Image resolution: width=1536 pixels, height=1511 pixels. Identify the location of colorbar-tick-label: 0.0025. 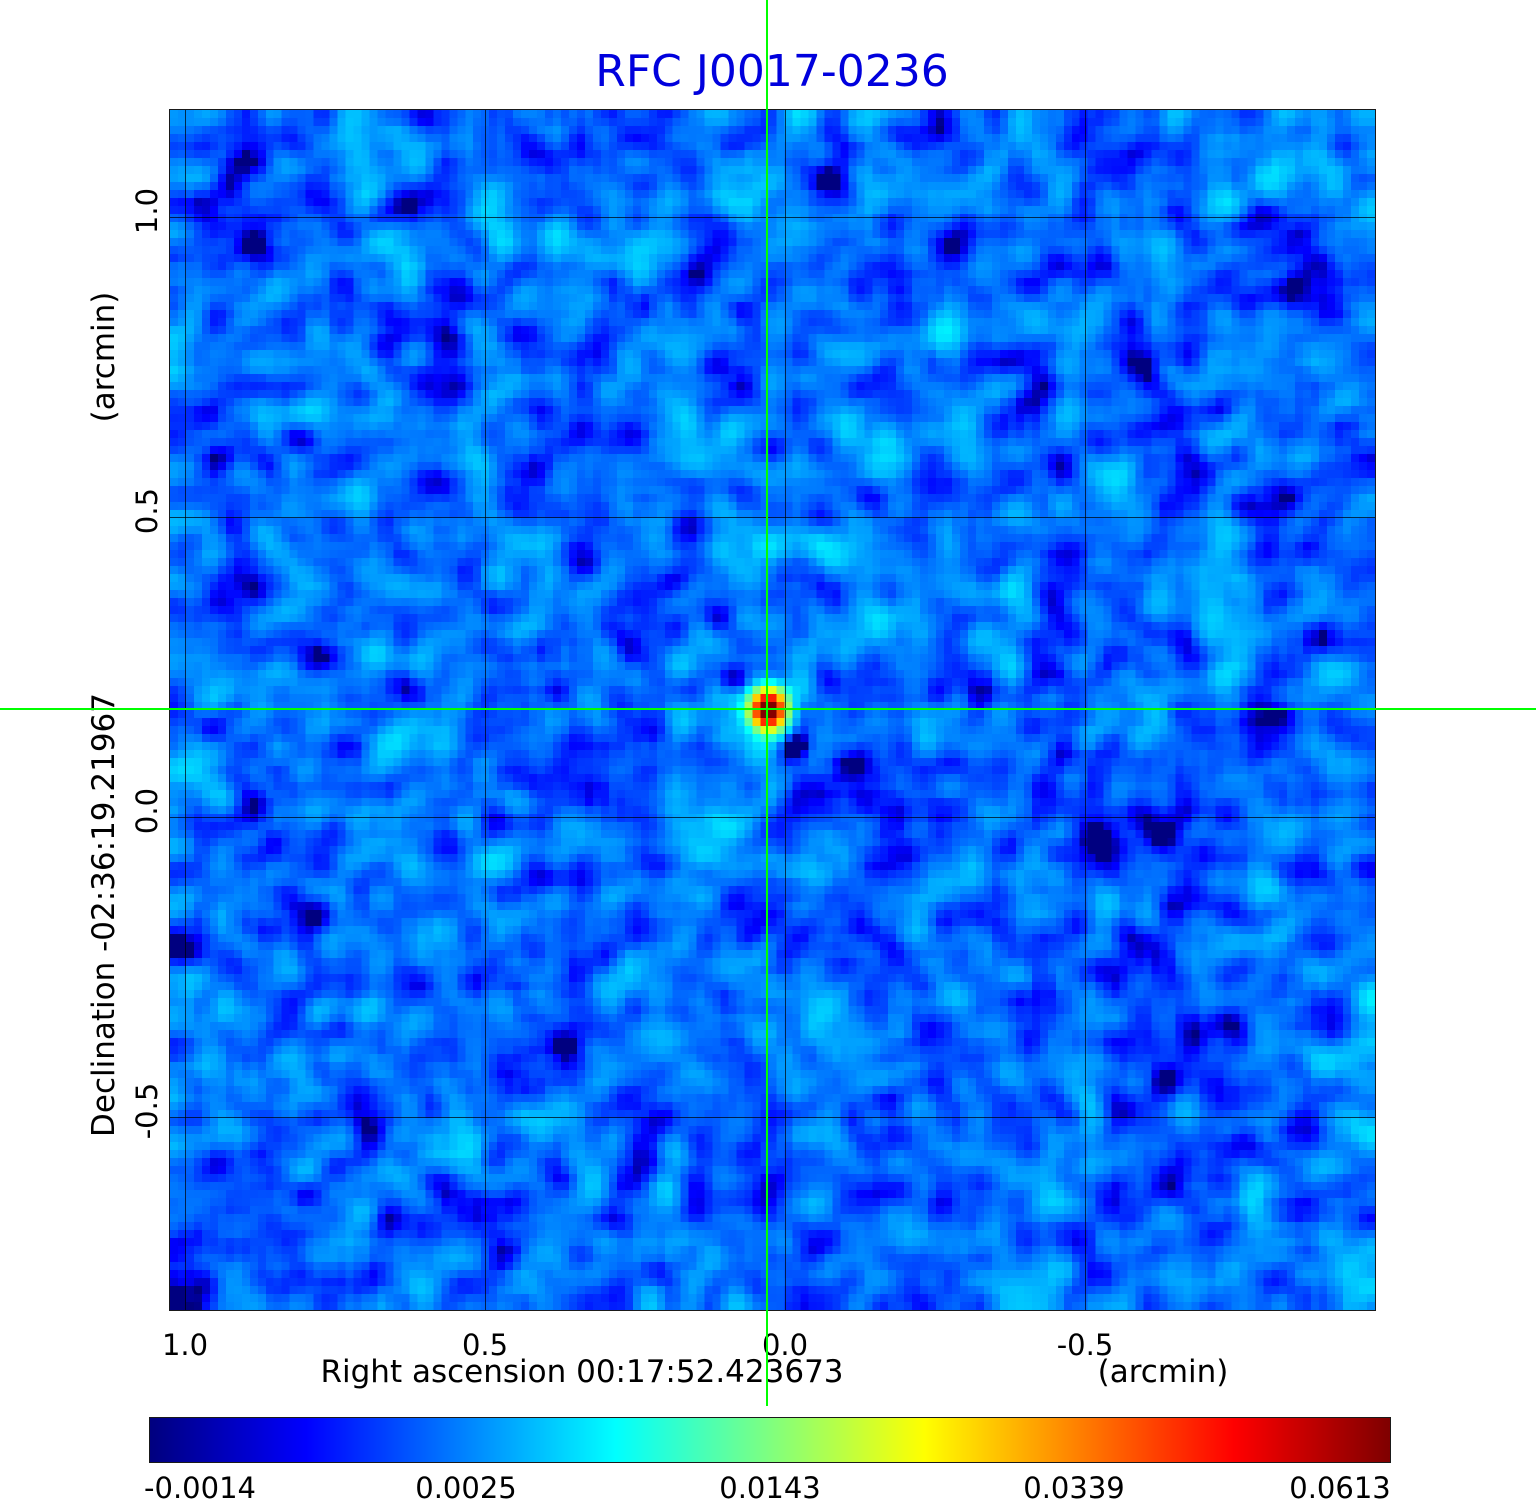
(466, 1488).